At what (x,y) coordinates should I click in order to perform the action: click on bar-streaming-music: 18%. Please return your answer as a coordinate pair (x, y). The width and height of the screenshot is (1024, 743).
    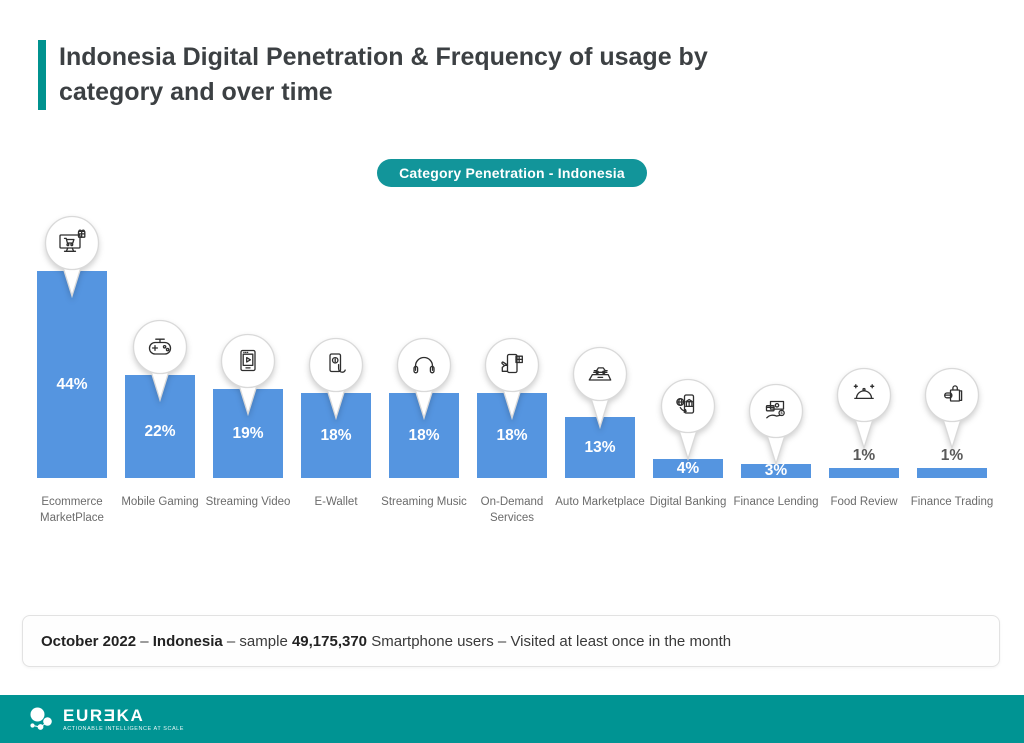
    Looking at the image, I should click on (424, 407).